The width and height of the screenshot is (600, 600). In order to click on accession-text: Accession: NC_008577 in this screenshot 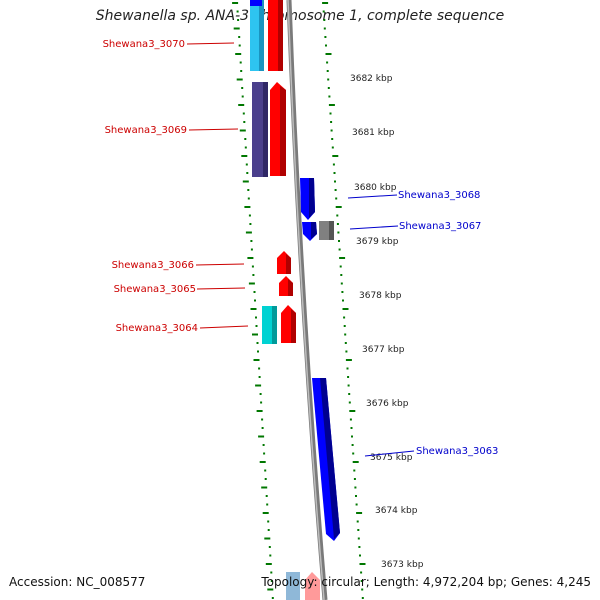, I will do `click(77, 582)`.